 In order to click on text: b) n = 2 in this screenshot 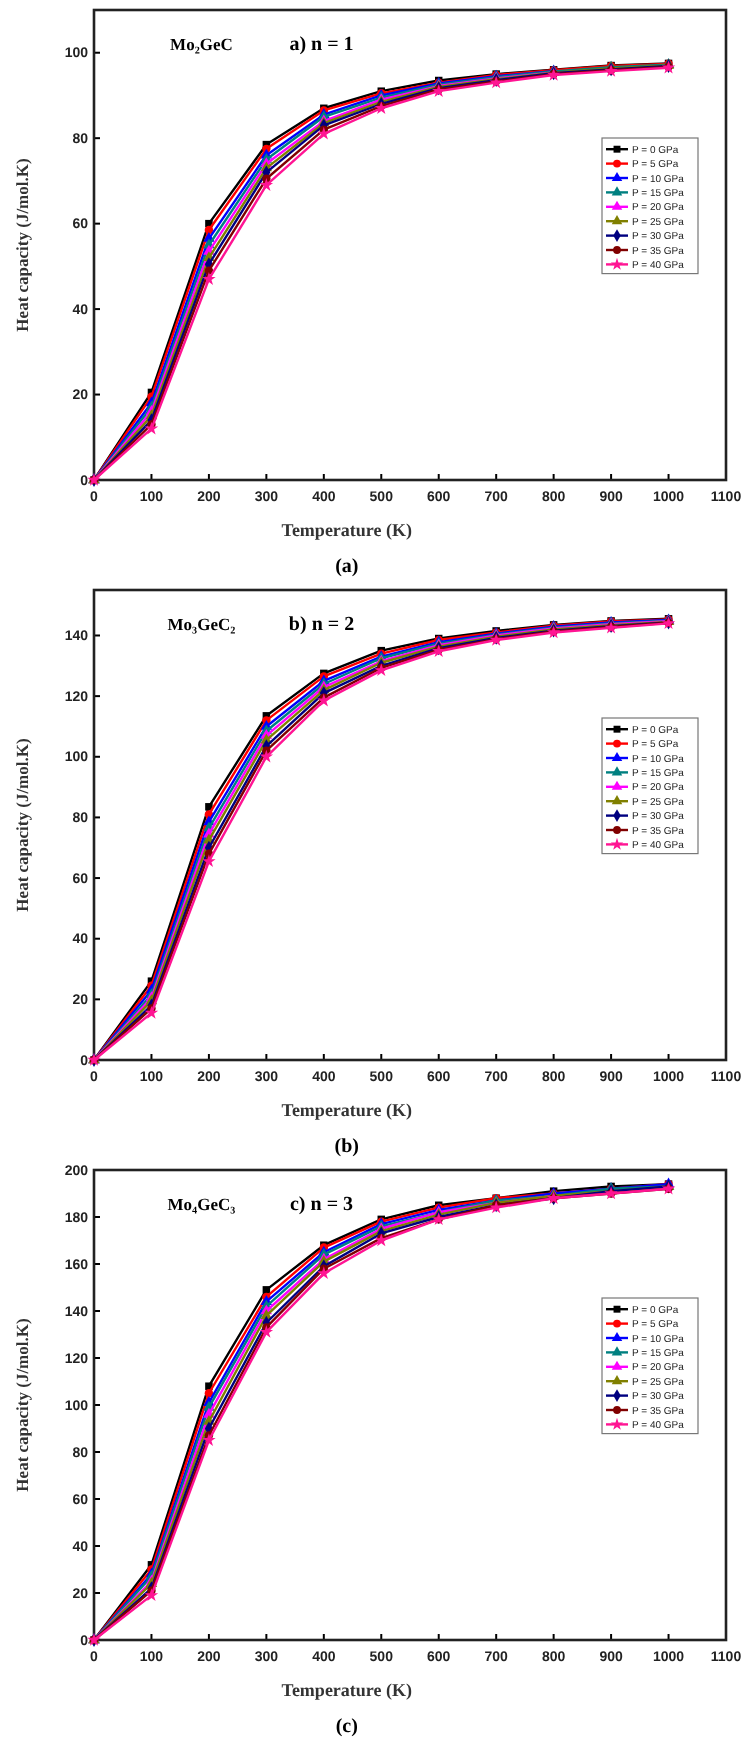, I will do `click(321, 625)`.